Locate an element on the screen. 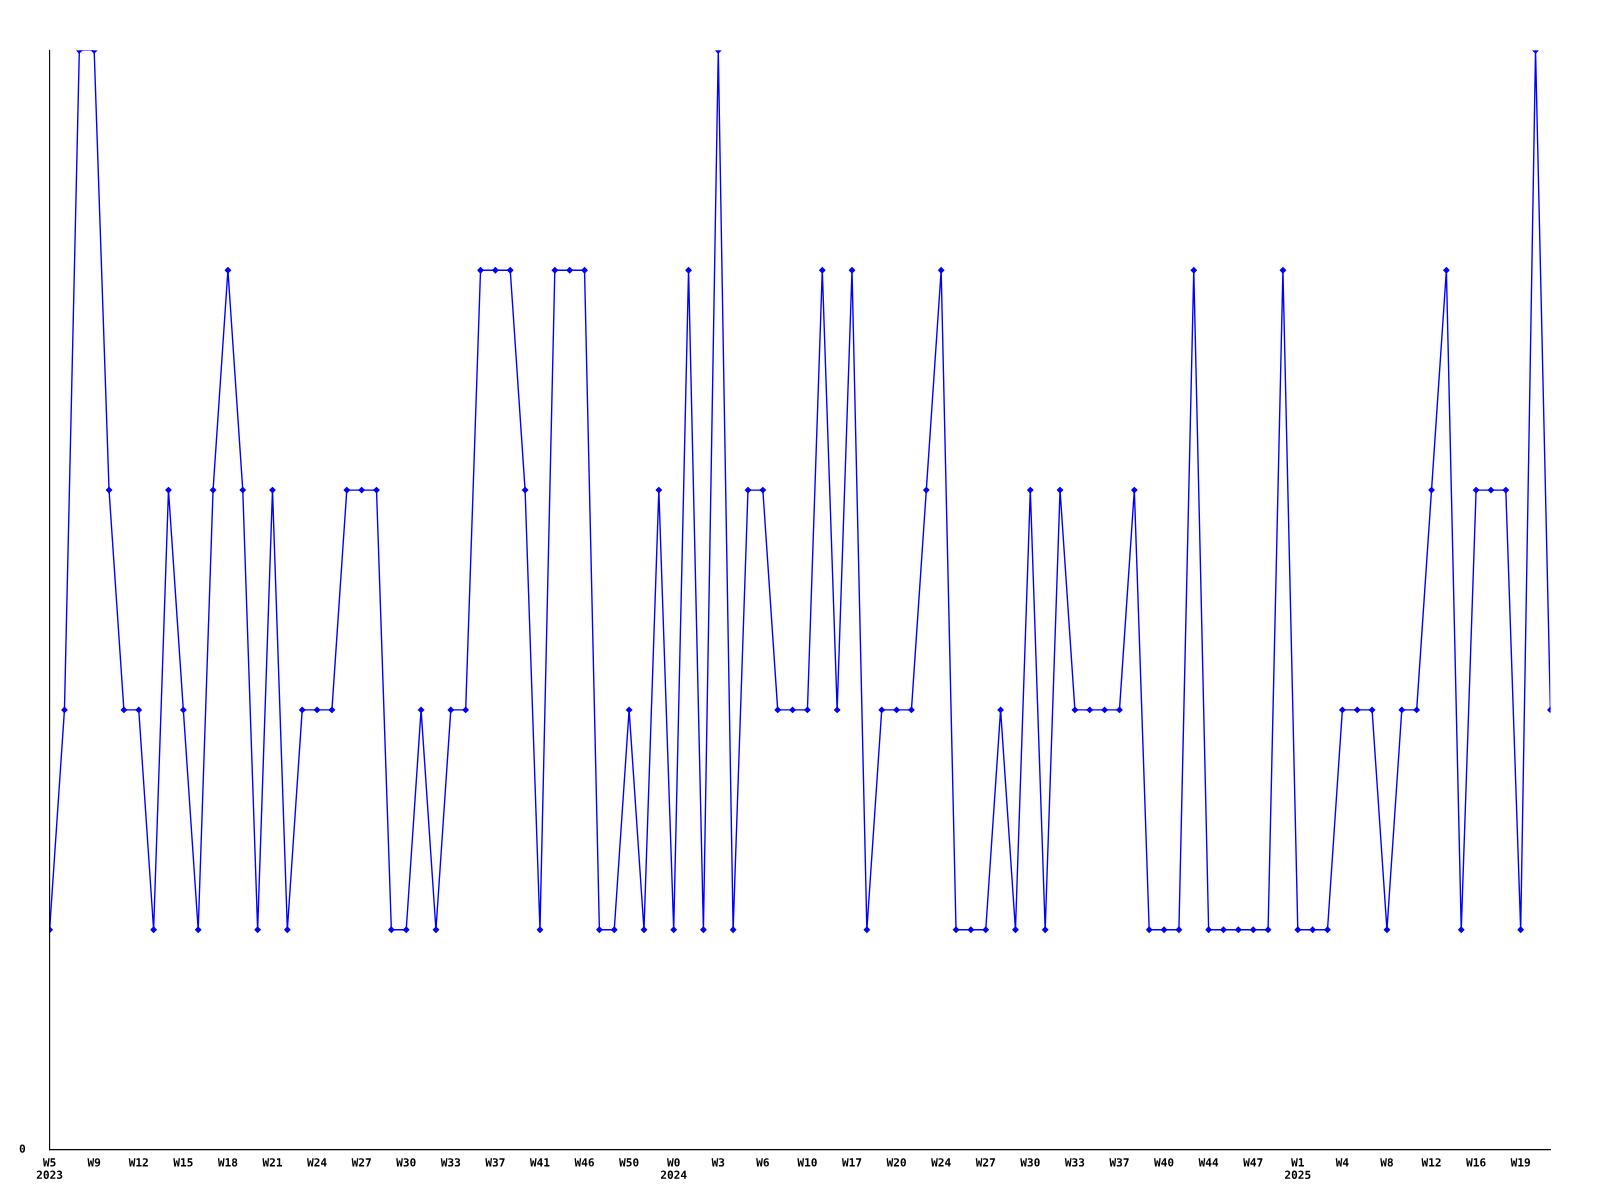 This screenshot has height=1200, width=1600. x-tick-label: W6 is located at coordinates (762, 1162).